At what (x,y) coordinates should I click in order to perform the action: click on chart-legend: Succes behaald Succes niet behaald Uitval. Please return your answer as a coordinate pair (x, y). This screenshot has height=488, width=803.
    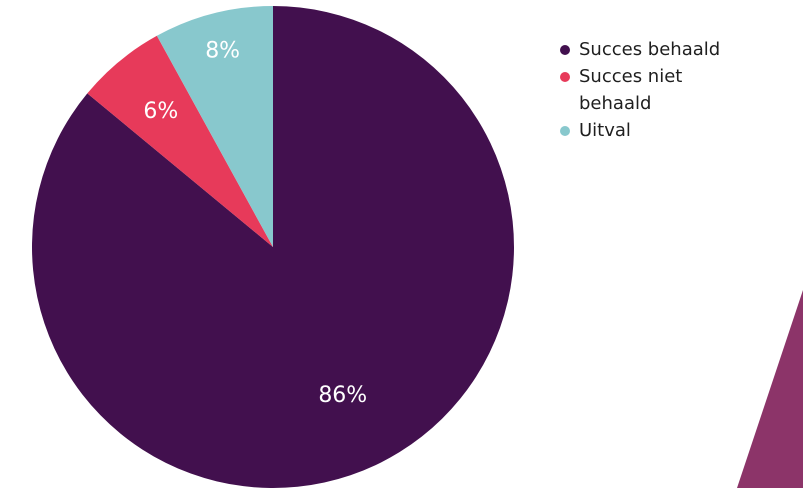
    Looking at the image, I should click on (660, 90).